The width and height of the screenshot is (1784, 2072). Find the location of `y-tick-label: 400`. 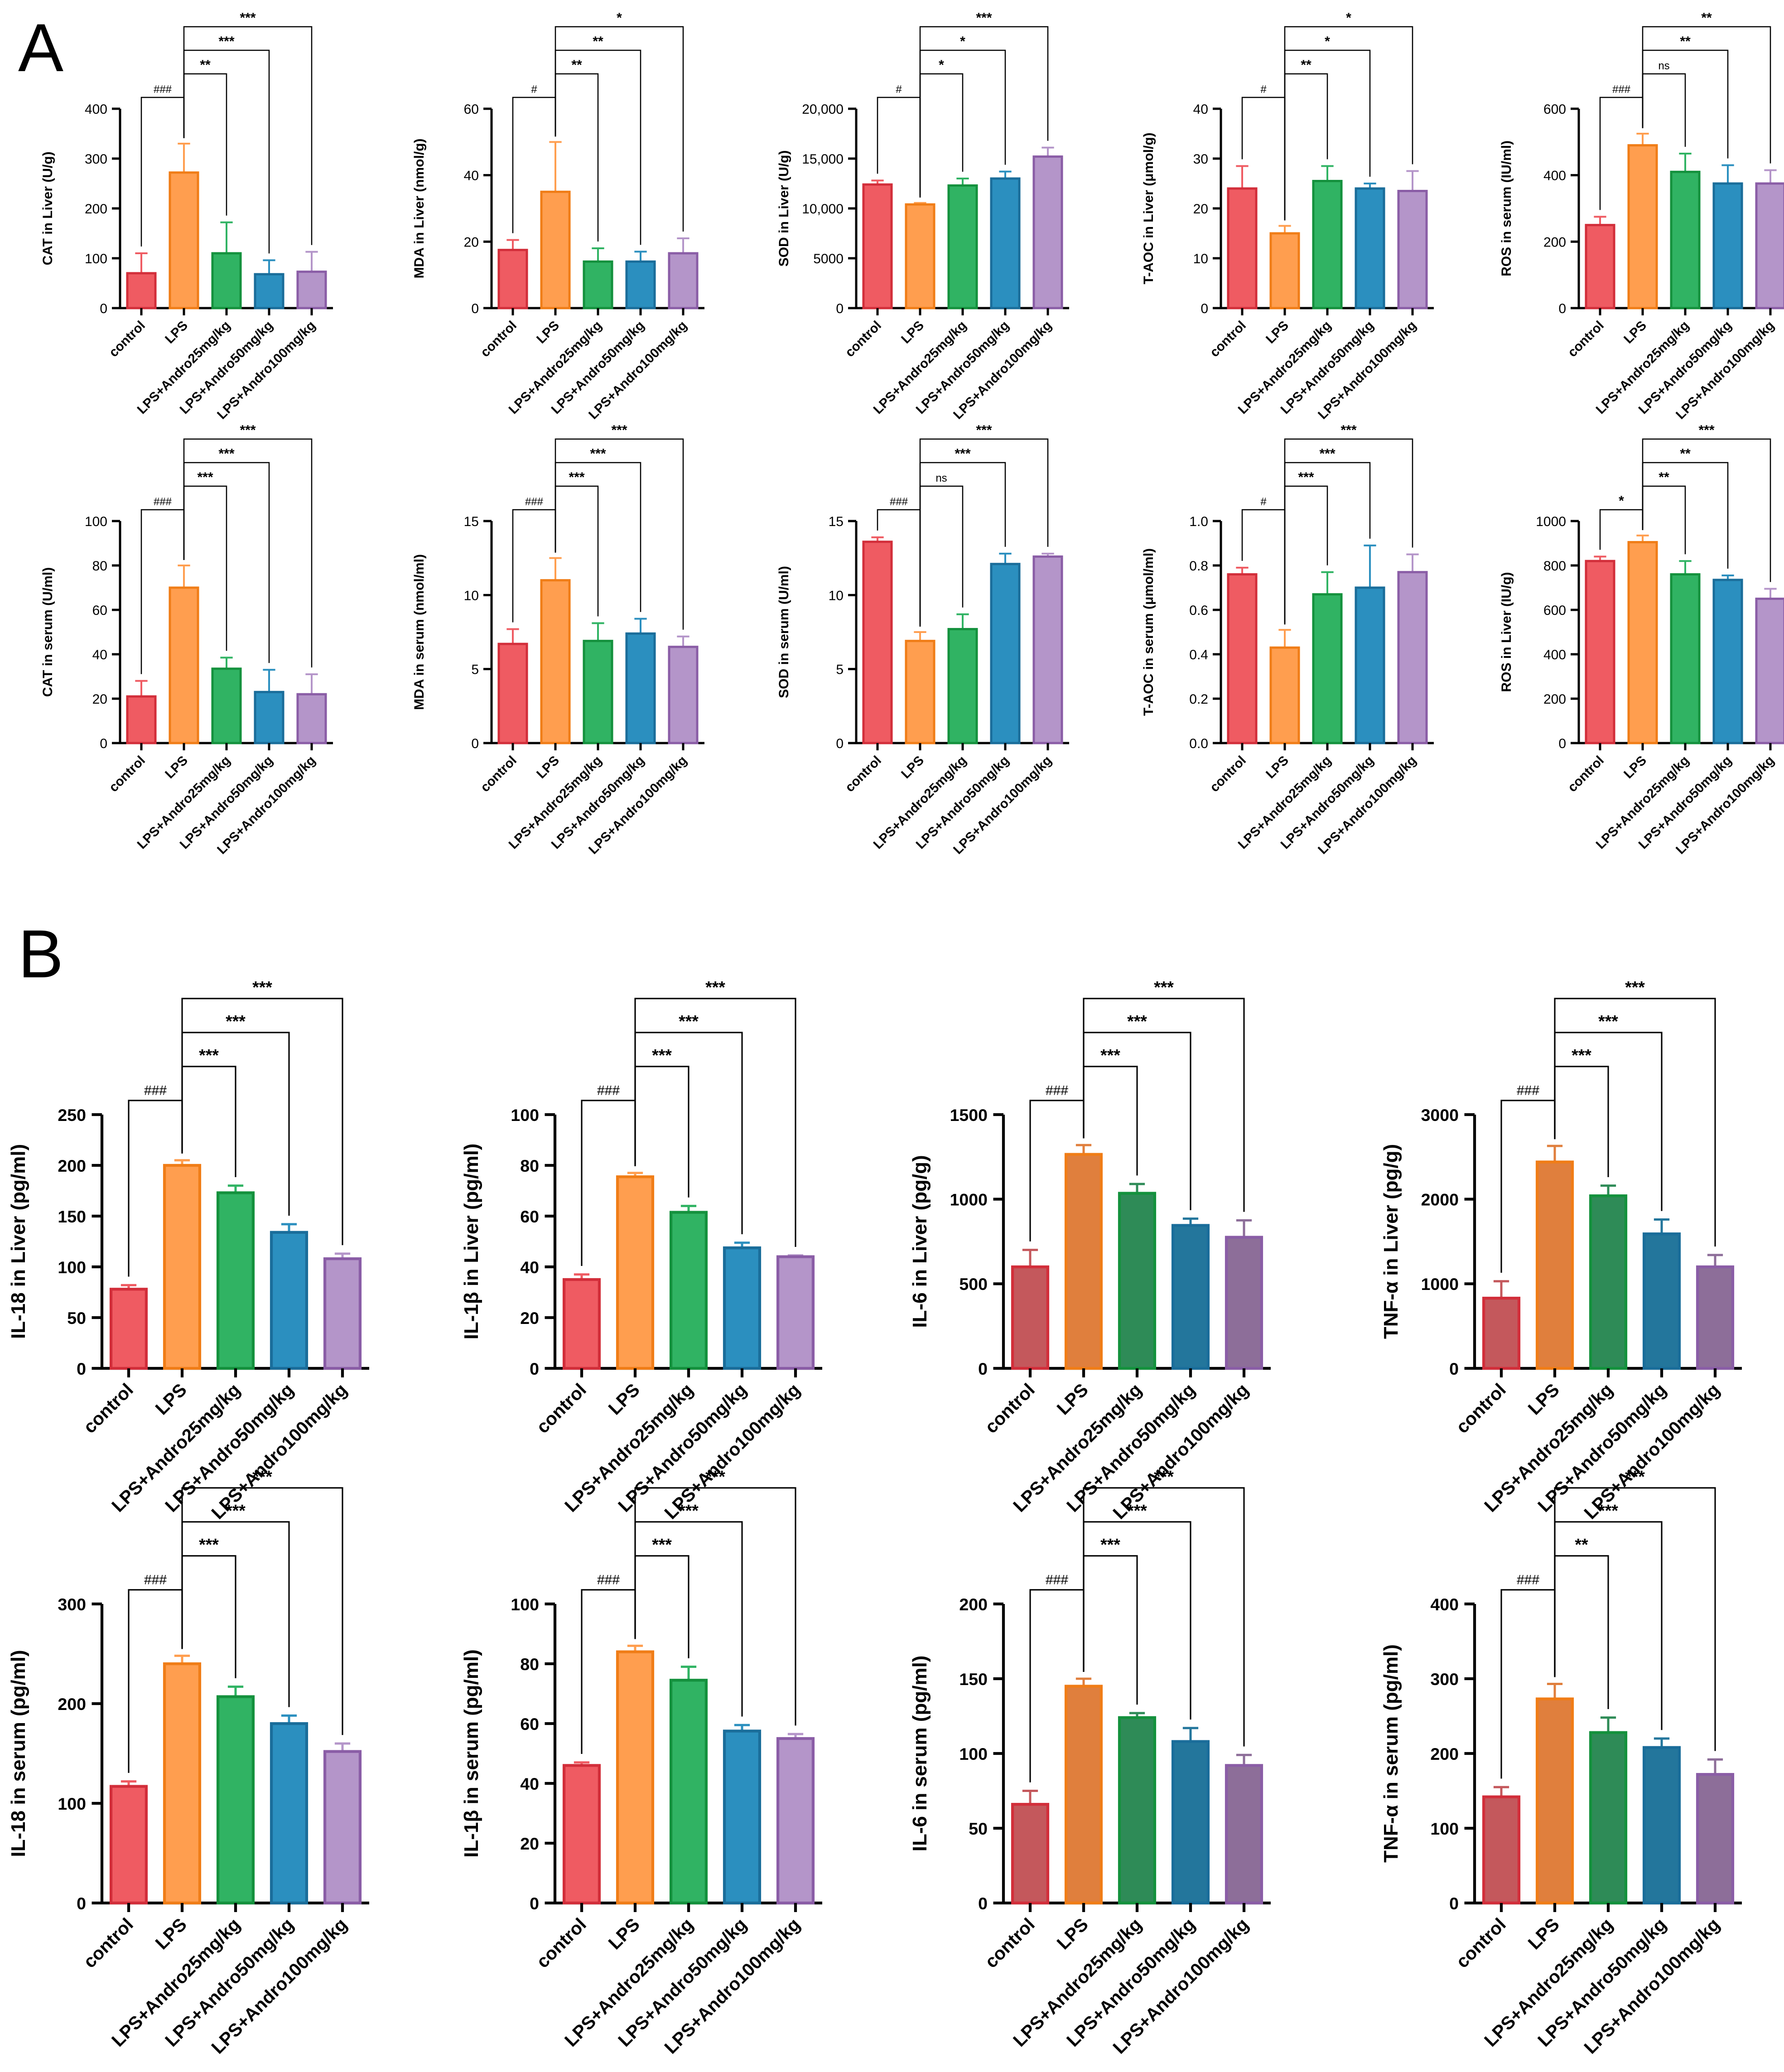

y-tick-label: 400 is located at coordinates (1444, 1604).